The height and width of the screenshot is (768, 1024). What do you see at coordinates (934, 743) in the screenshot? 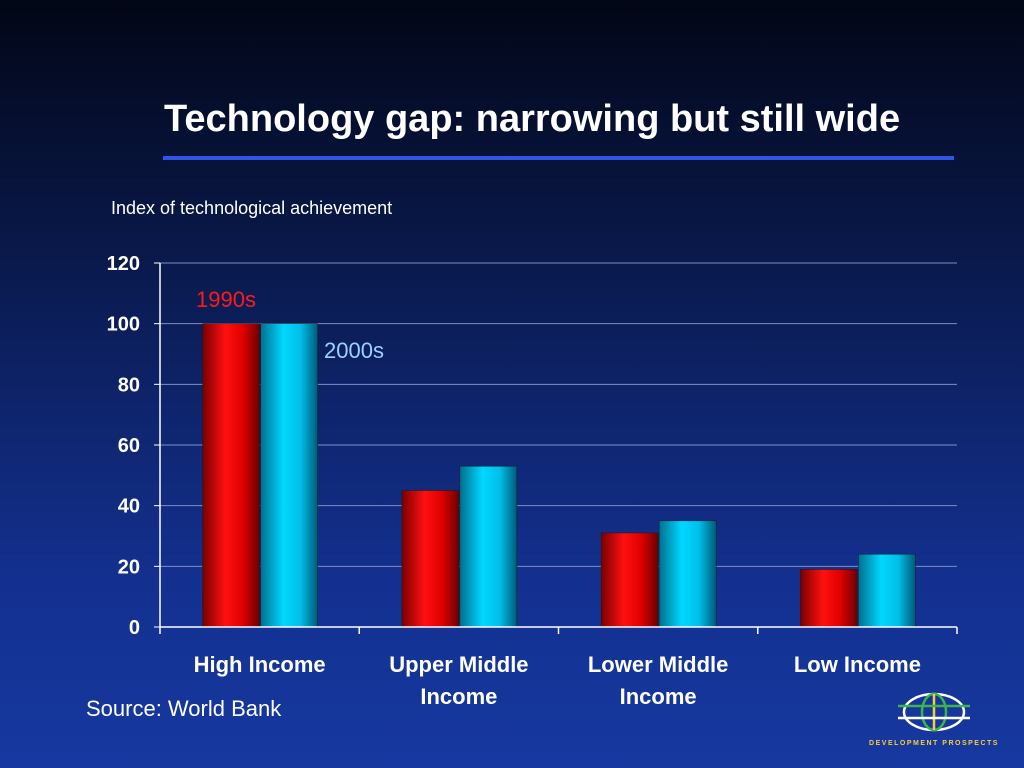
I see `logo-text: DEVELOPMENT PROSPECTS` at bounding box center [934, 743].